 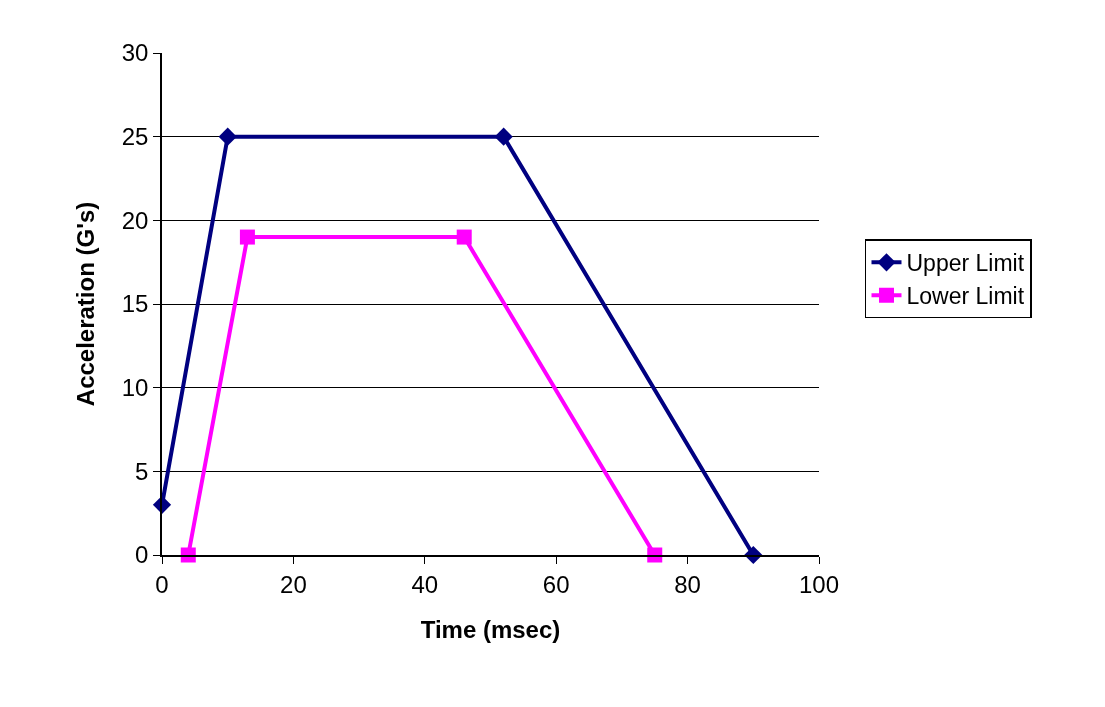 I want to click on y-tick-label: 5, so click(x=142, y=471).